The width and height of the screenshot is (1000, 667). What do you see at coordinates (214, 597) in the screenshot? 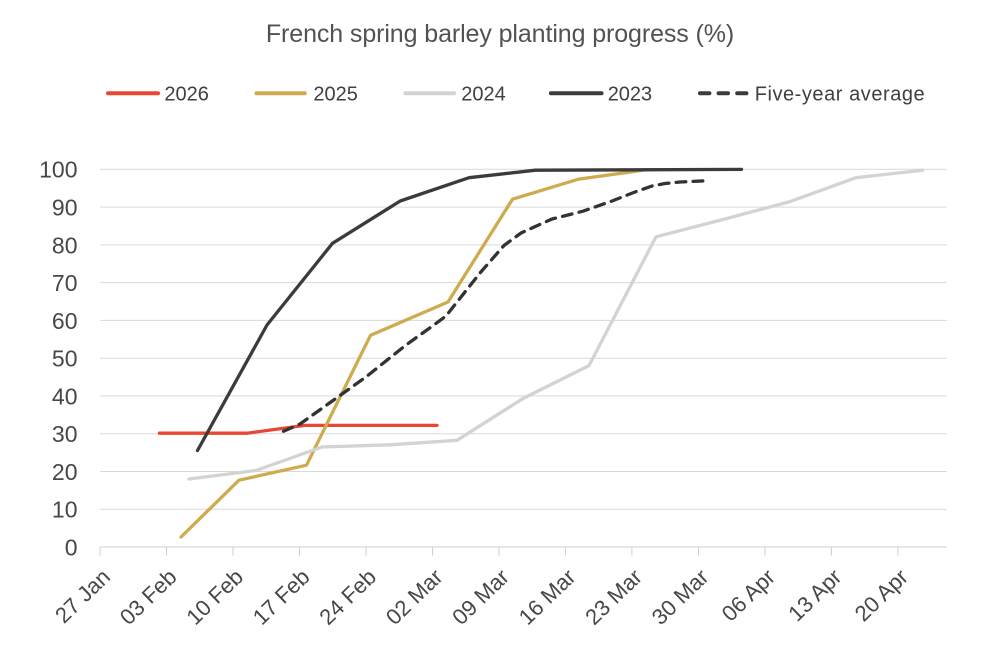
I see `svg-text: 10 Feb` at bounding box center [214, 597].